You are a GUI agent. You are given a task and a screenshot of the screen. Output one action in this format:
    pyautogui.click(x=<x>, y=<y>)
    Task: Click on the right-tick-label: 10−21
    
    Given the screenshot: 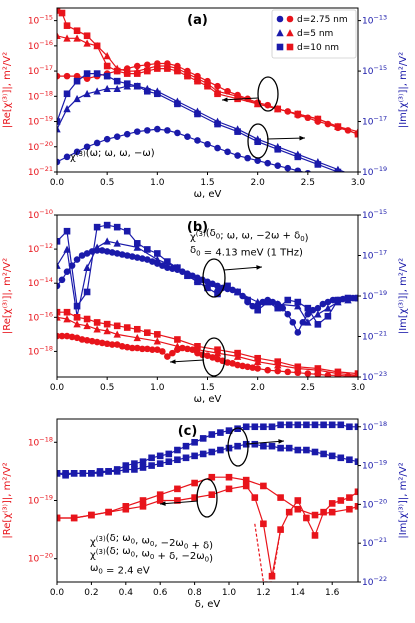 What is the action you would take?
    pyautogui.click(x=374, y=336)
    